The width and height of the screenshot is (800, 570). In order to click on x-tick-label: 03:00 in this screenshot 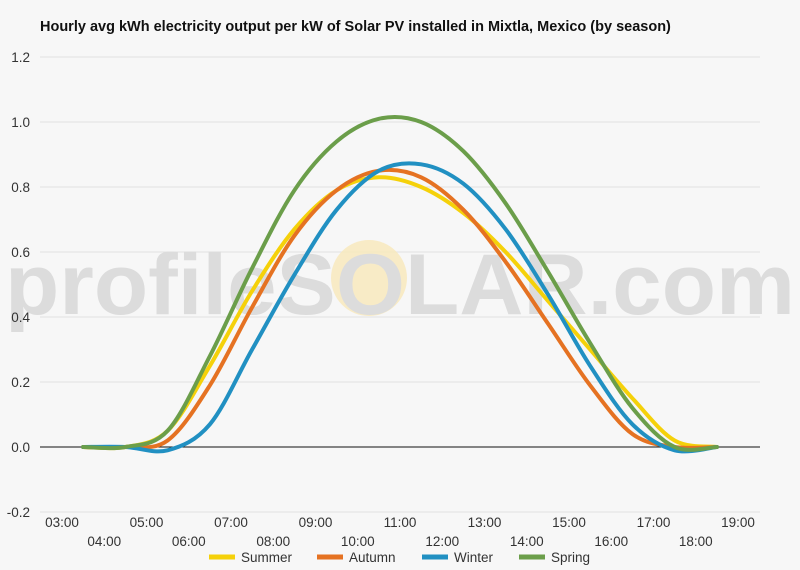, I will do `click(62, 522)`.